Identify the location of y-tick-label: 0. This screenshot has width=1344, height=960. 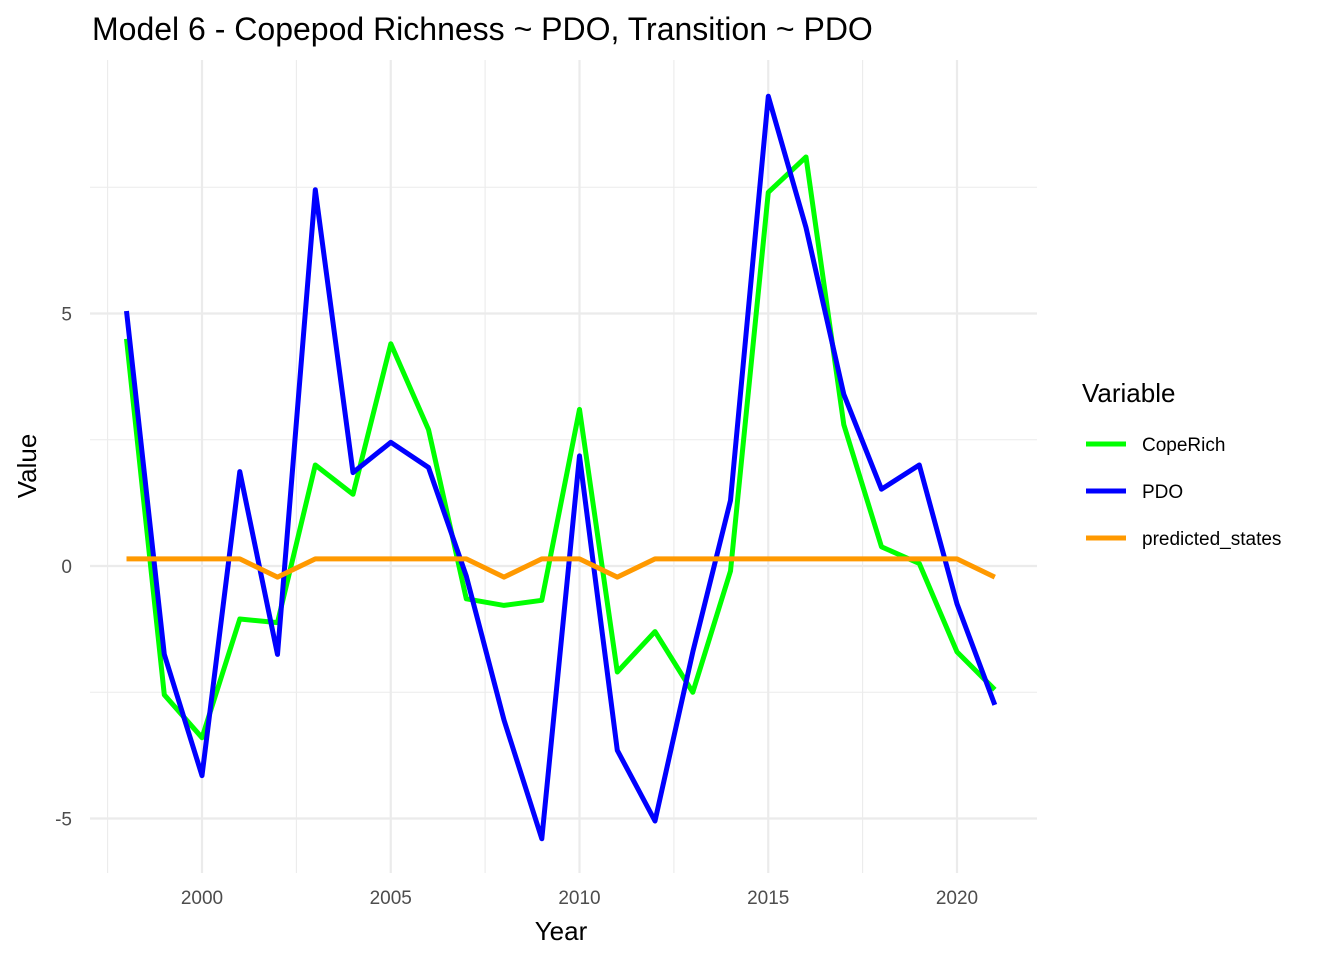
(66, 567).